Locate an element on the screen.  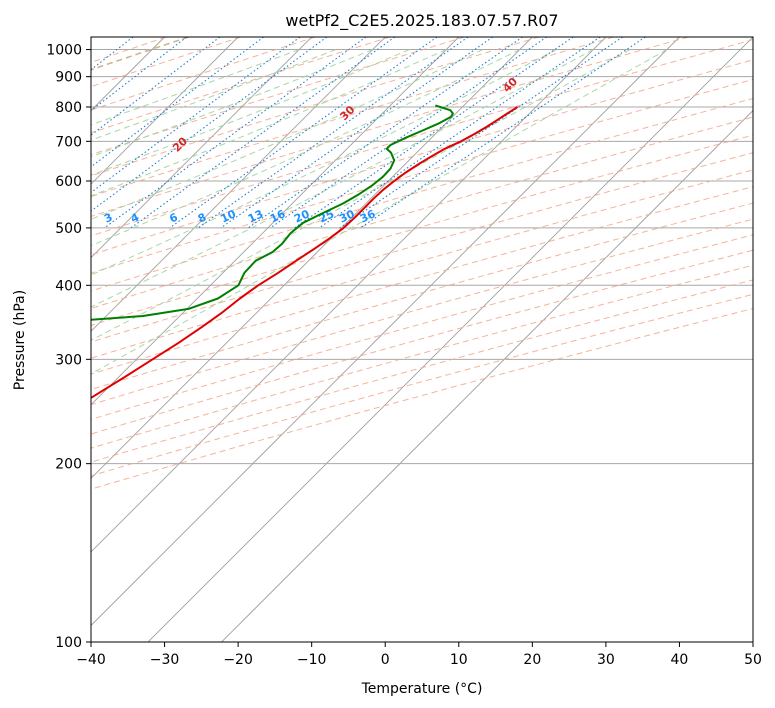
x-tick-label: 40 is located at coordinates (680, 660).